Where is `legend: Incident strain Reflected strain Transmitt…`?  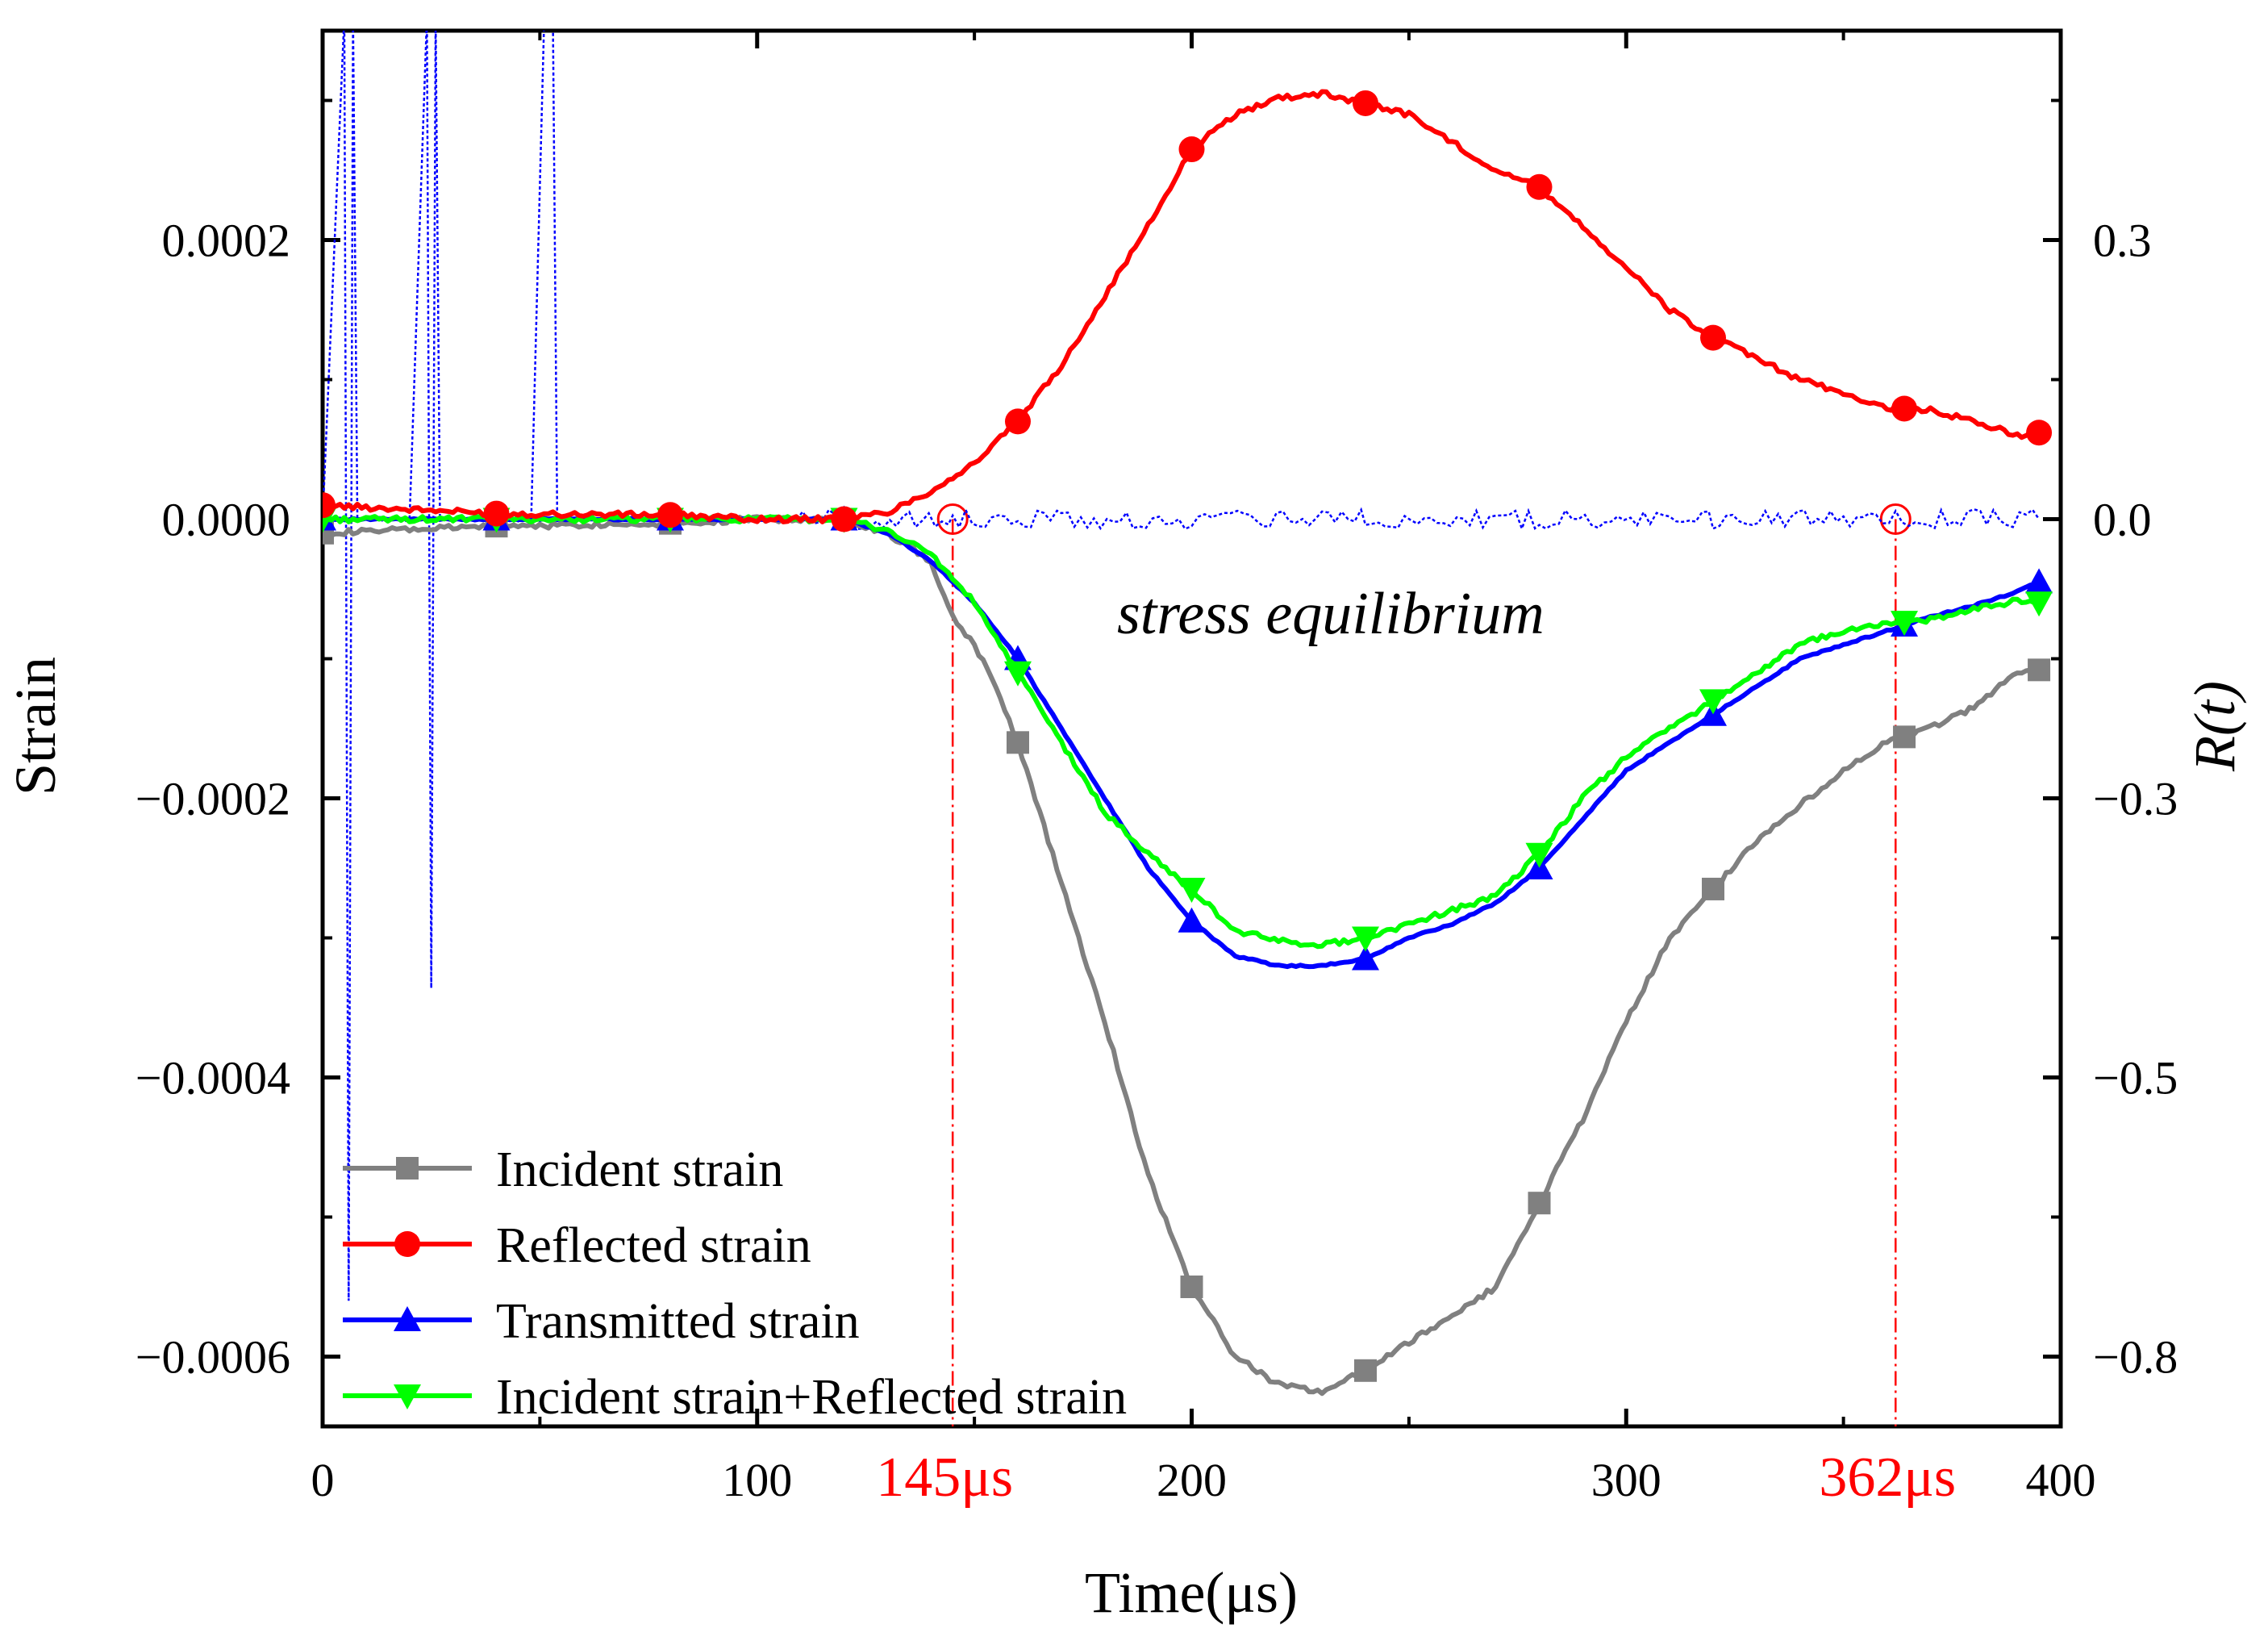
legend: Incident strain Reflected strain Transmitt… is located at coordinates (735, 1283).